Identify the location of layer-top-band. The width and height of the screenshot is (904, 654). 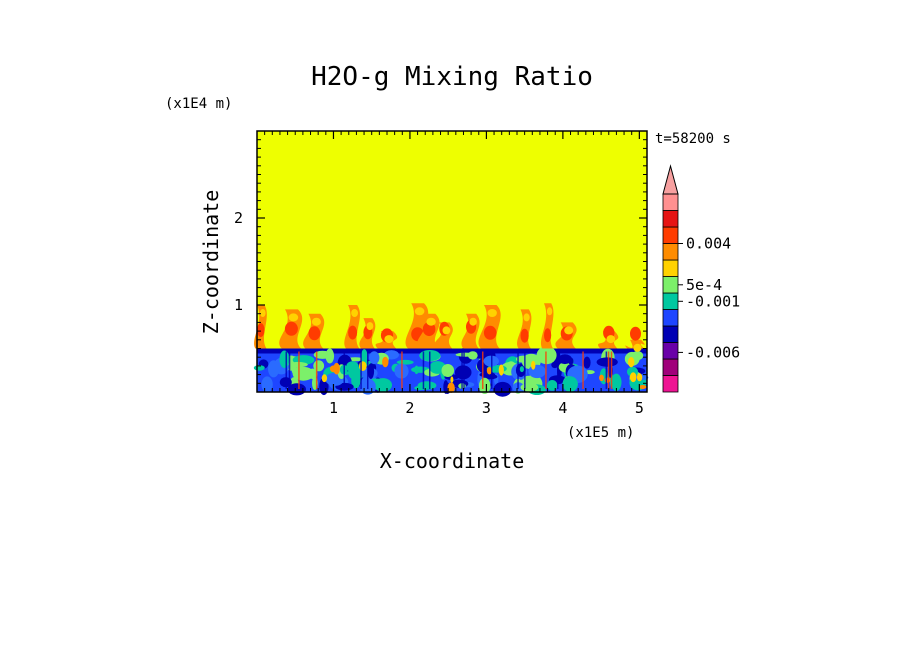
(452, 351).